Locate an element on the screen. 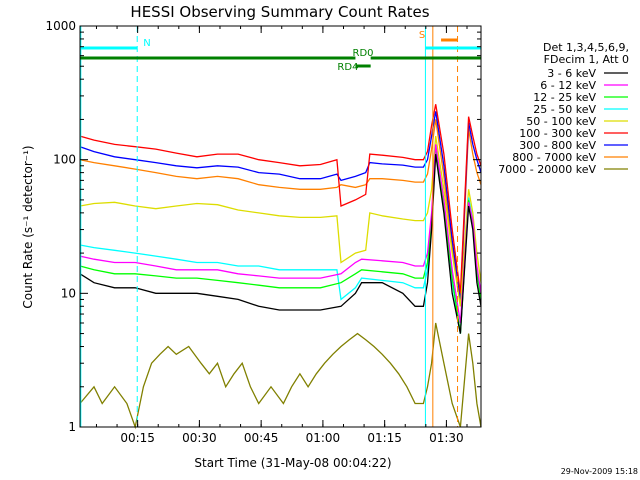  legend-label-4: 50 - 100 keV is located at coordinates (561, 121).